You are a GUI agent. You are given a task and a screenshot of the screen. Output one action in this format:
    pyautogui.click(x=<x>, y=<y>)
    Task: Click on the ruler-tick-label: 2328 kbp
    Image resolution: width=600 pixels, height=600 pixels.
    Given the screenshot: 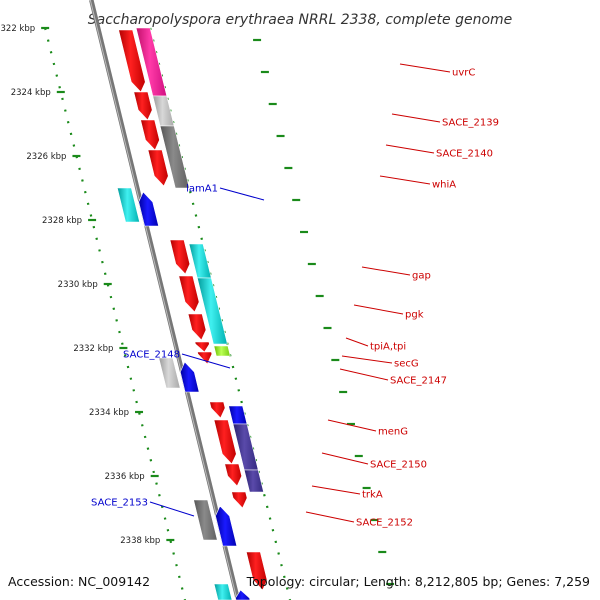 What is the action you would take?
    pyautogui.click(x=62, y=221)
    